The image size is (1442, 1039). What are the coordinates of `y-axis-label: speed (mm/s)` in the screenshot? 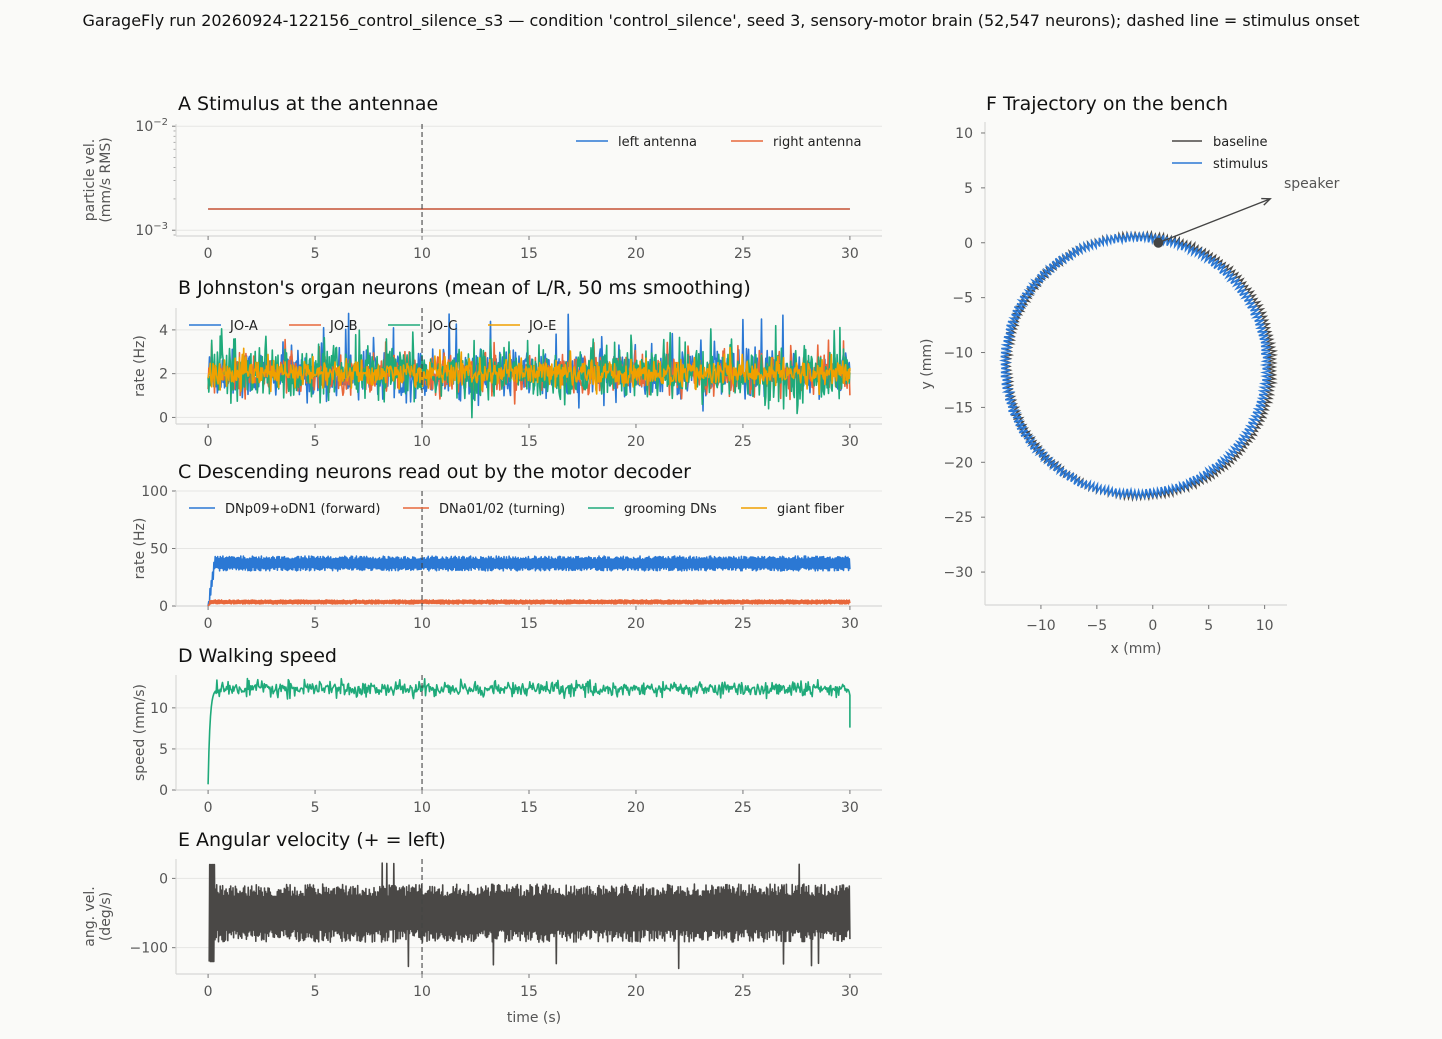 It's located at (140, 732).